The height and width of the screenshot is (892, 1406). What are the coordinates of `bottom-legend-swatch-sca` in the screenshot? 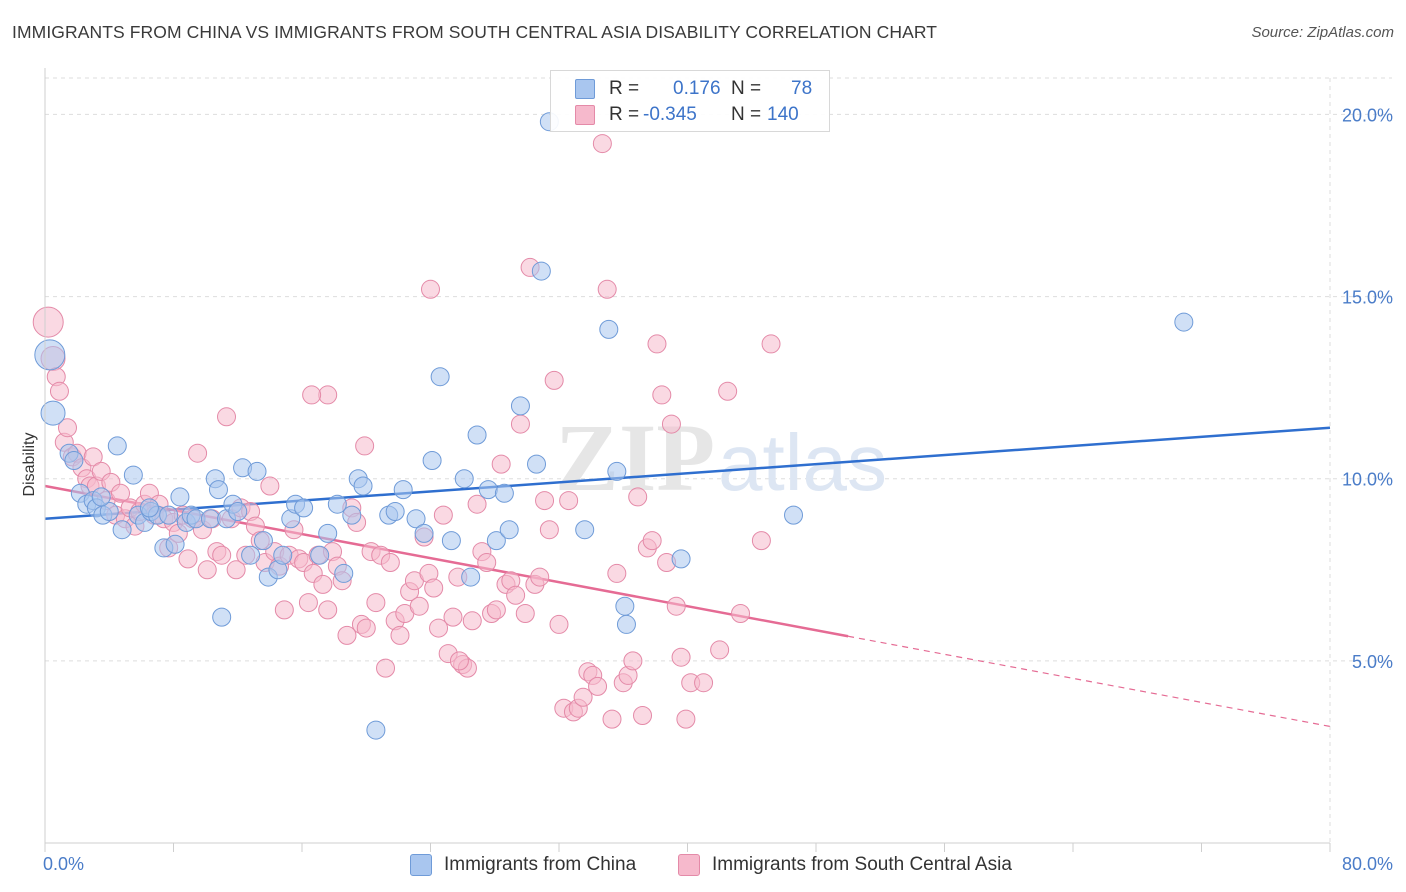 It's located at (689, 865).